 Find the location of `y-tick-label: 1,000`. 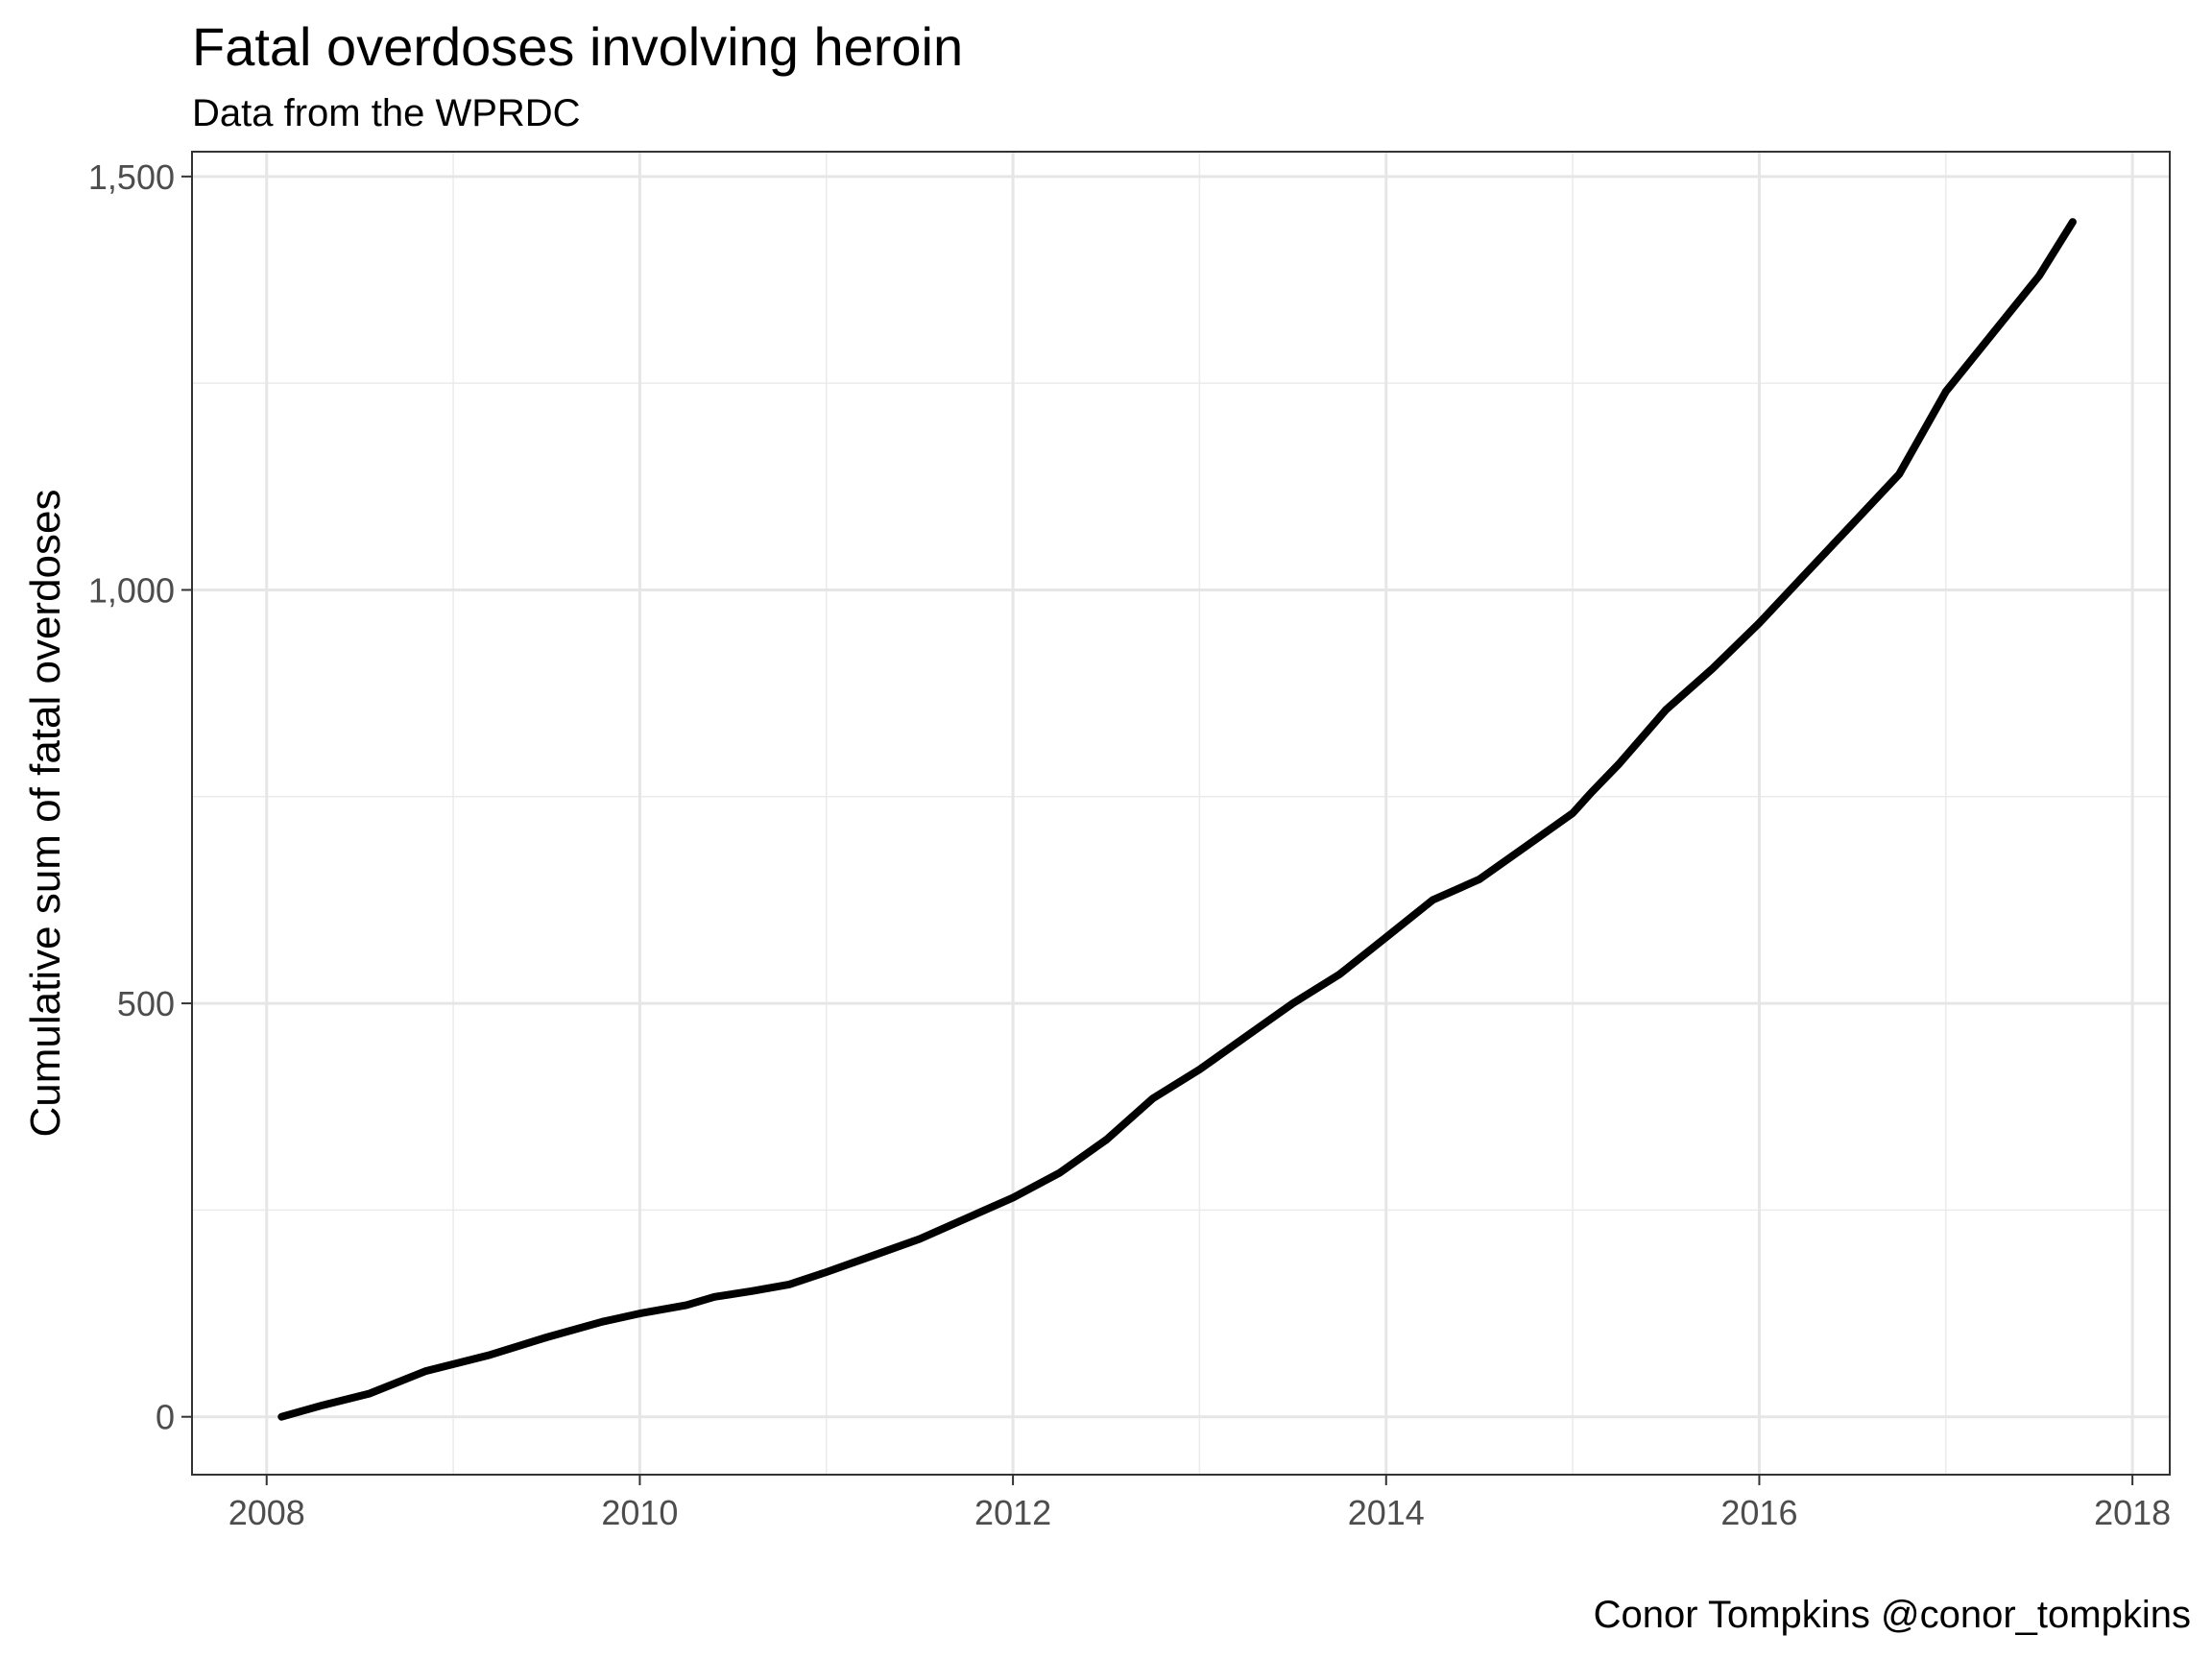

y-tick-label: 1,000 is located at coordinates (131, 590).